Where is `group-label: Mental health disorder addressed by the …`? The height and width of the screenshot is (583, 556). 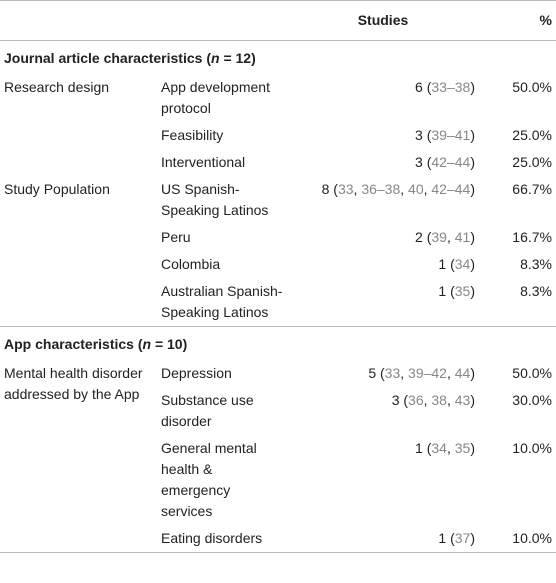 group-label: Mental health disorder addressed by the … is located at coordinates (73, 383).